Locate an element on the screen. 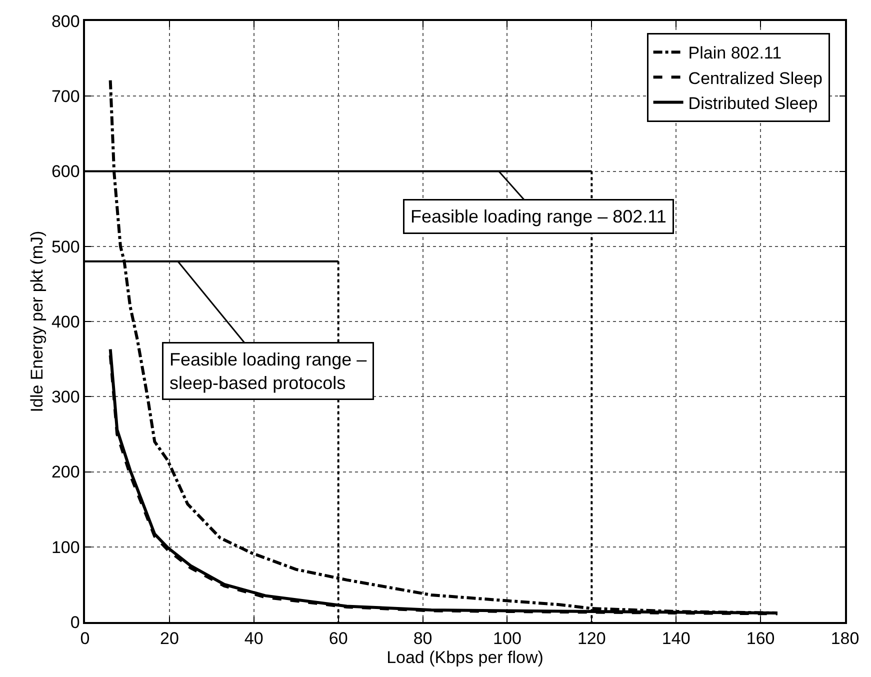  x-tick-label: 160 is located at coordinates (760, 638).